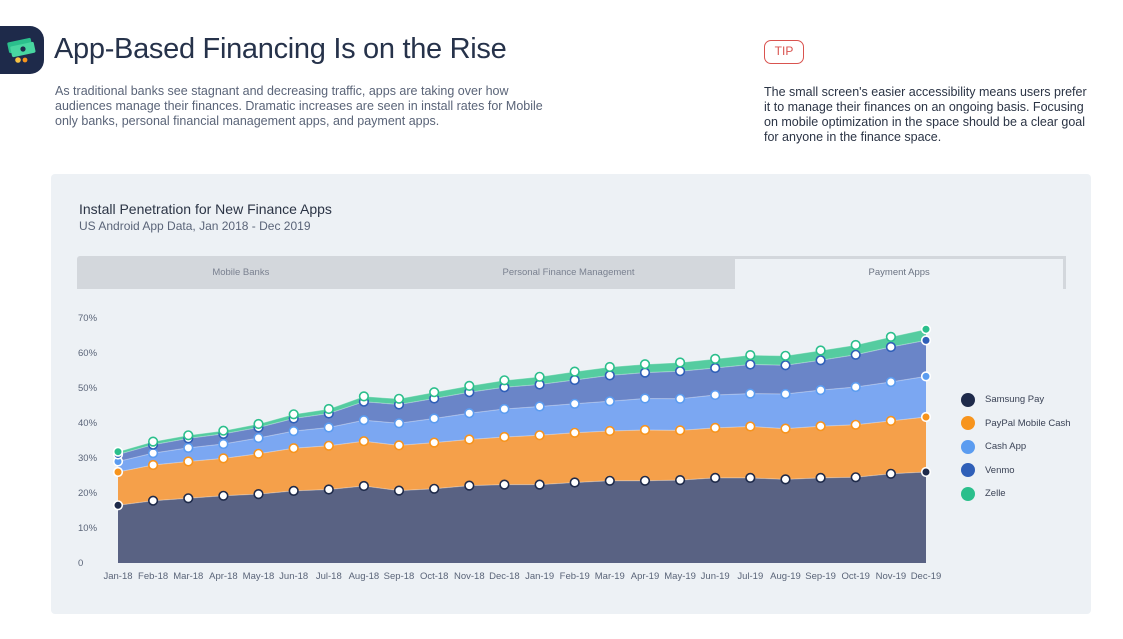  I want to click on x-tick-label: Sep-19, so click(820, 576).